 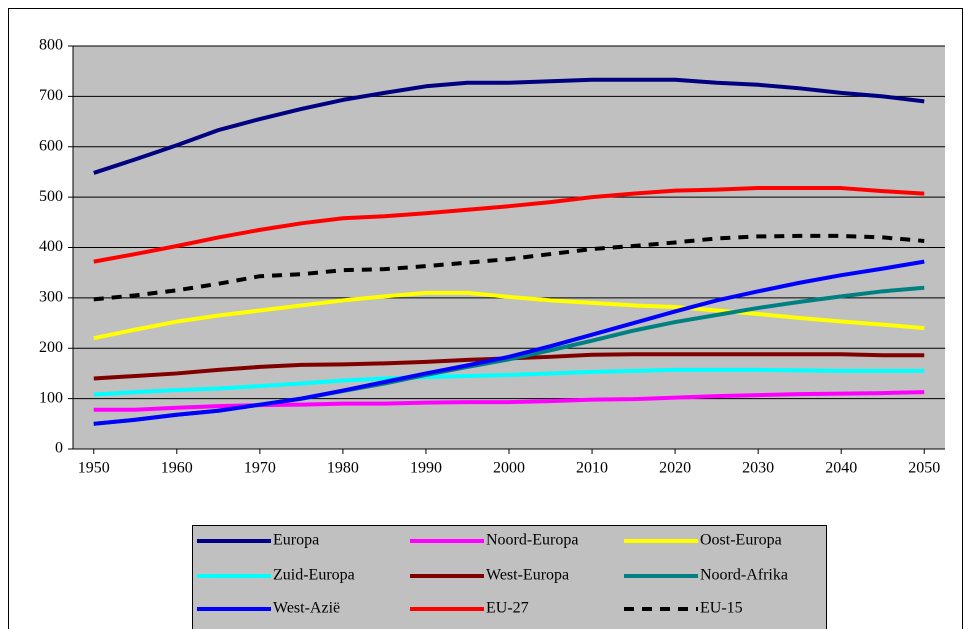 What do you see at coordinates (51, 145) in the screenshot?
I see `y-tick-label: 600` at bounding box center [51, 145].